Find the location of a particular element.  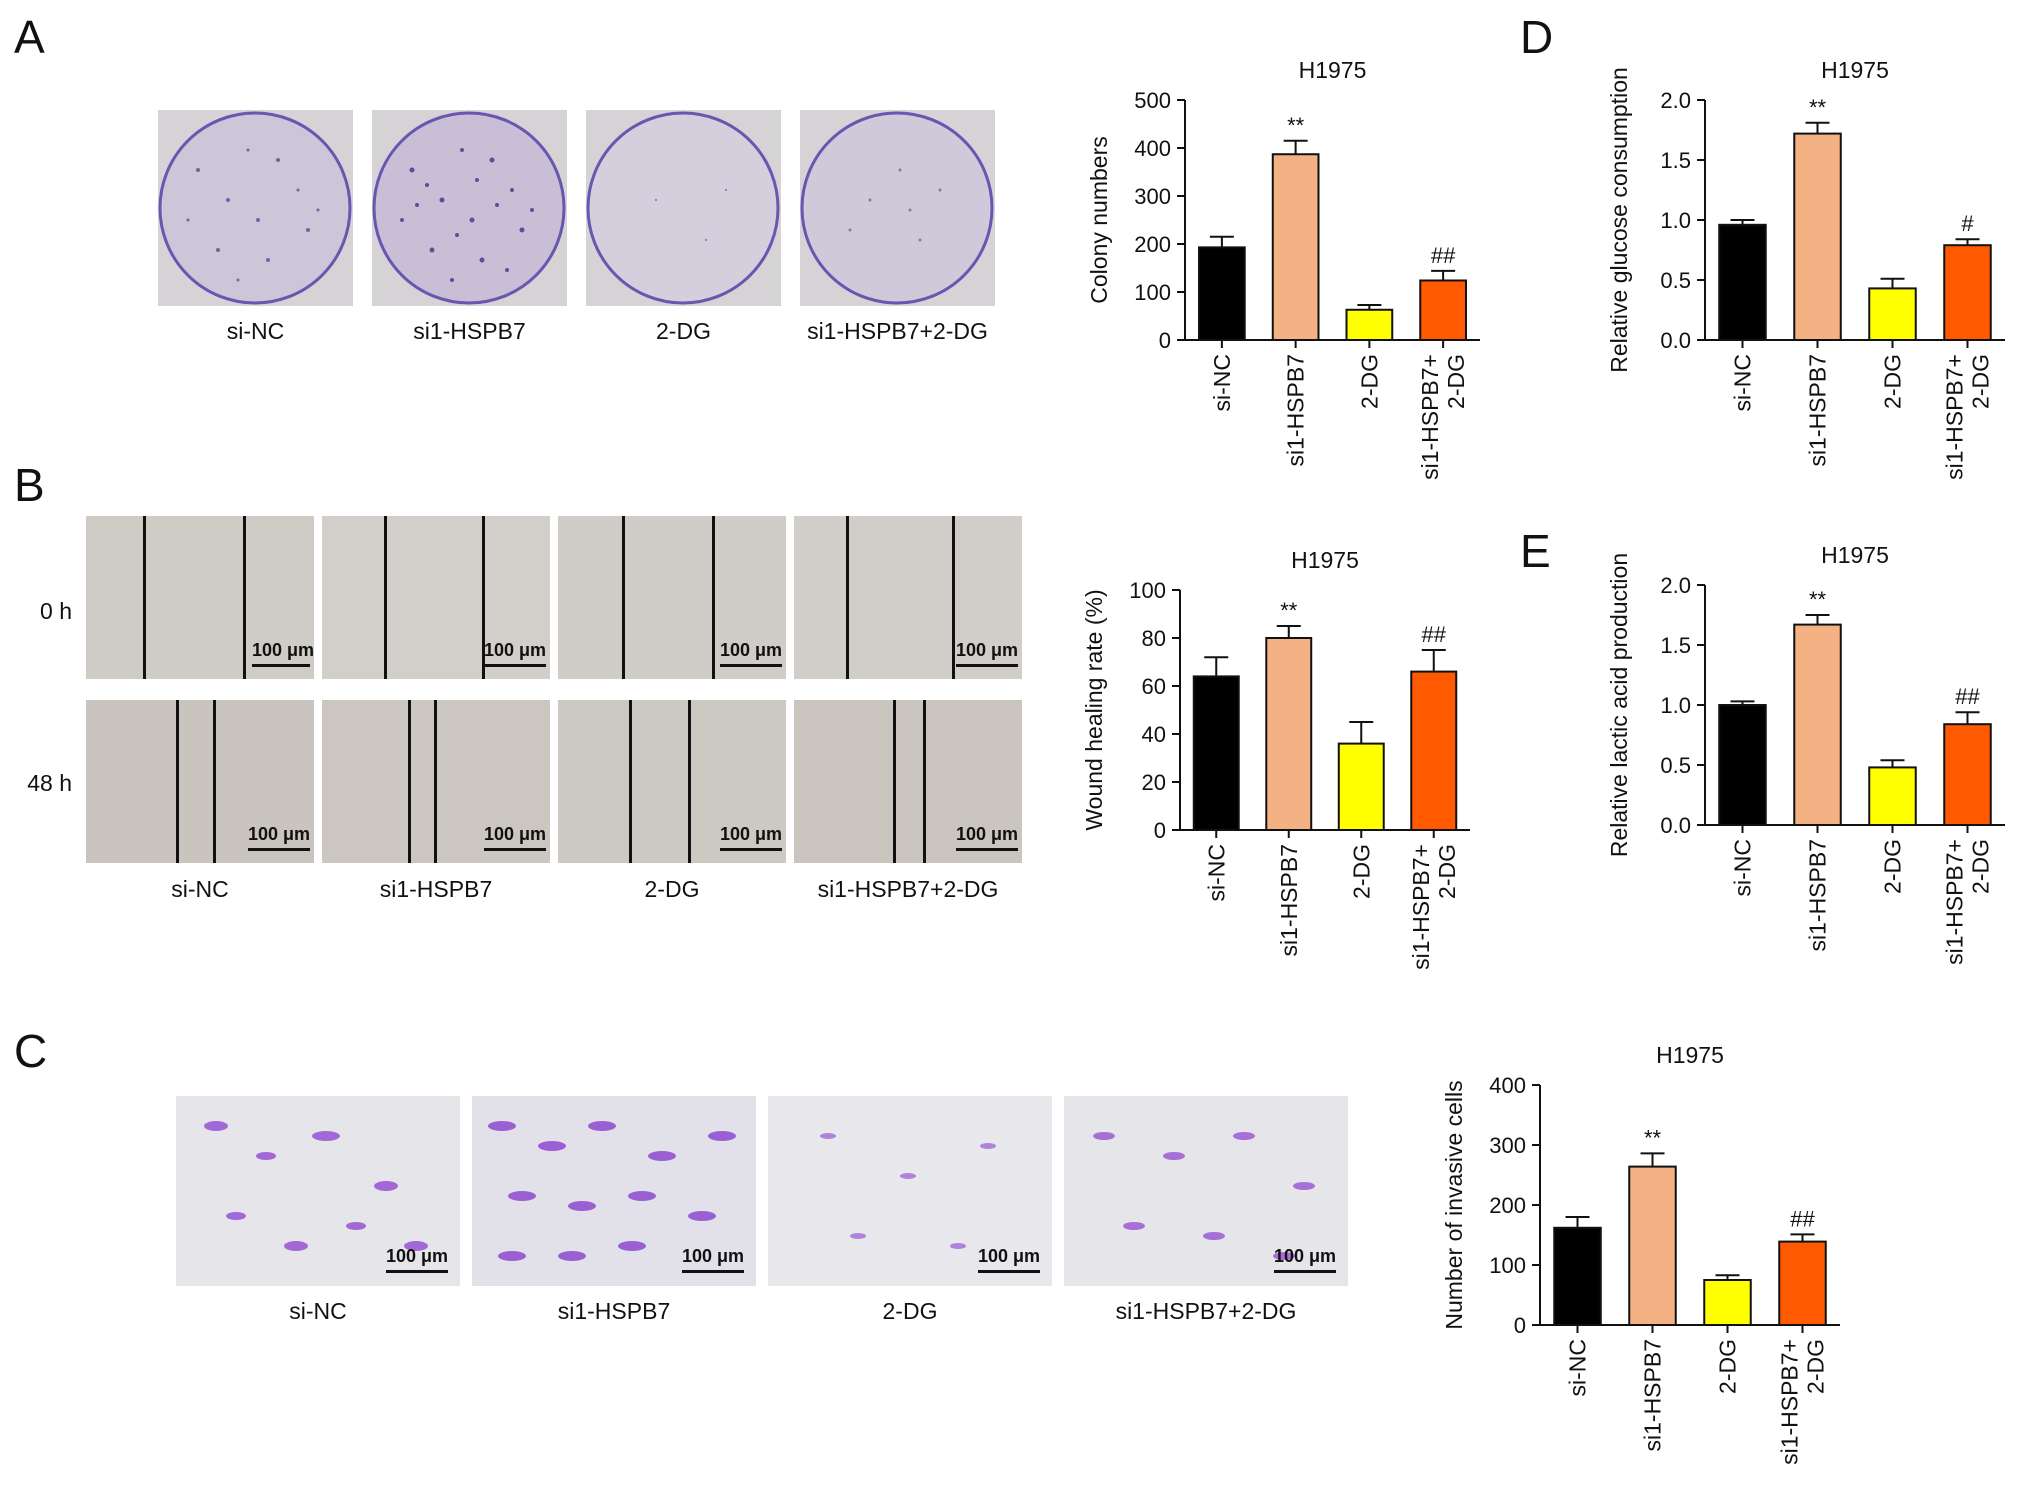

invasion-image-si1-hspb7-2-dg: 100 μm is located at coordinates (1206, 1191).